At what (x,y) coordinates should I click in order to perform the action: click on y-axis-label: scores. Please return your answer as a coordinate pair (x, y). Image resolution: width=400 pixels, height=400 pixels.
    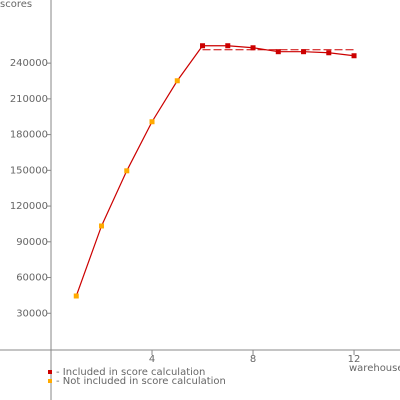
    Looking at the image, I should click on (16, 5).